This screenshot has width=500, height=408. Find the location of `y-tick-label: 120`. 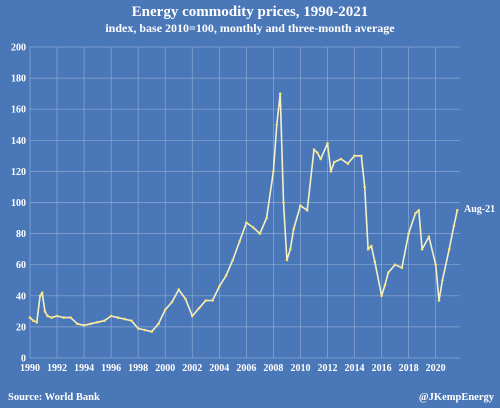

y-tick-label: 120 is located at coordinates (18, 172).